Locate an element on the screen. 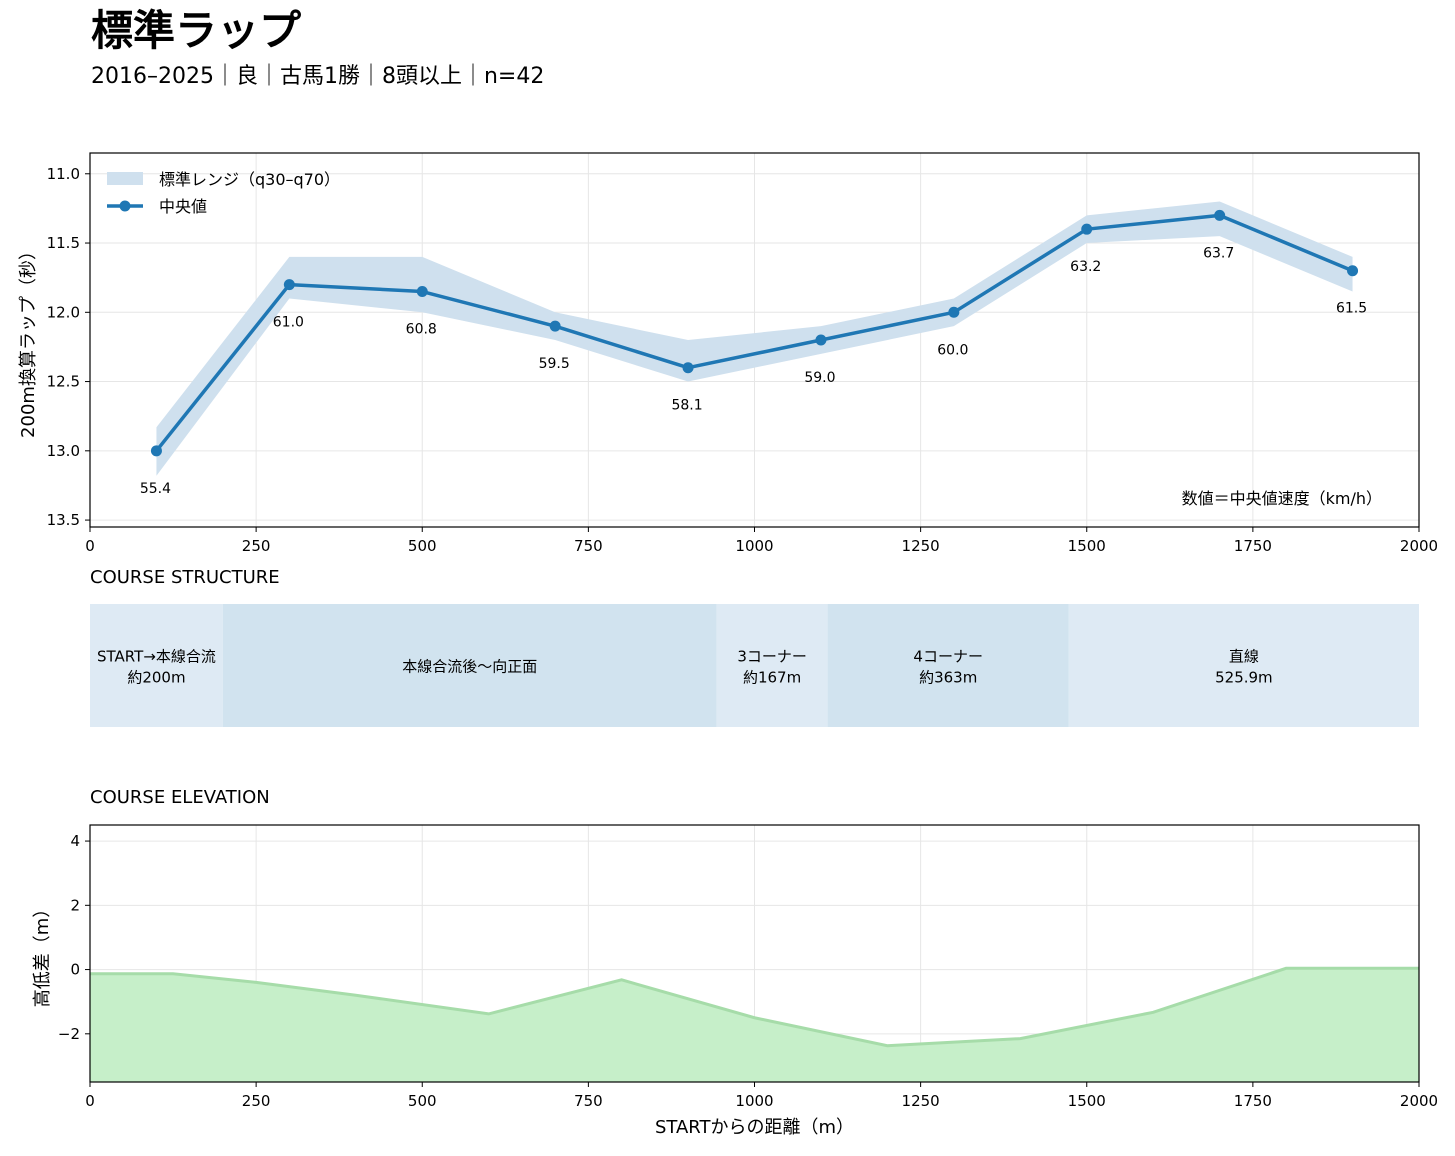 The height and width of the screenshot is (1156, 1455). segment-length: 525.9m is located at coordinates (1244, 678).